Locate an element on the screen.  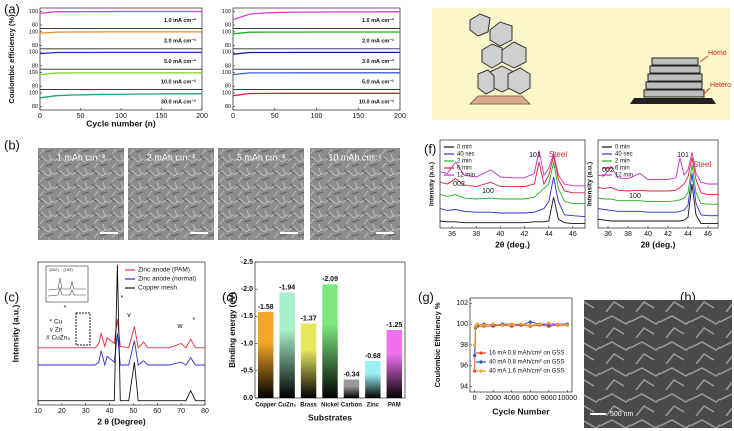
annotation: 100 is located at coordinates (488, 191).